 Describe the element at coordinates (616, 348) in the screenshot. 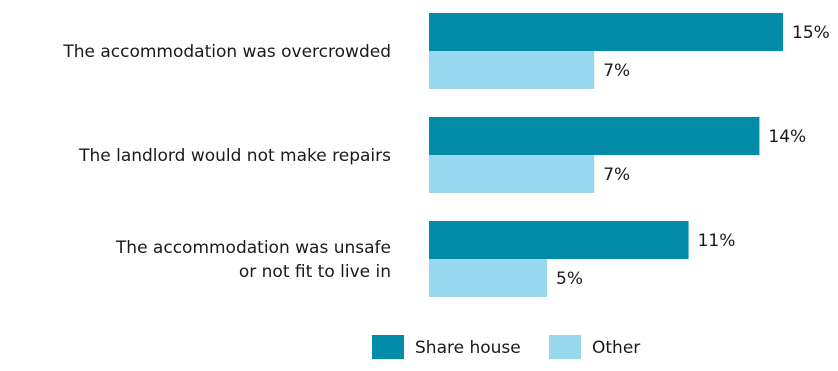

I see `legend-label-other: Other` at that location.